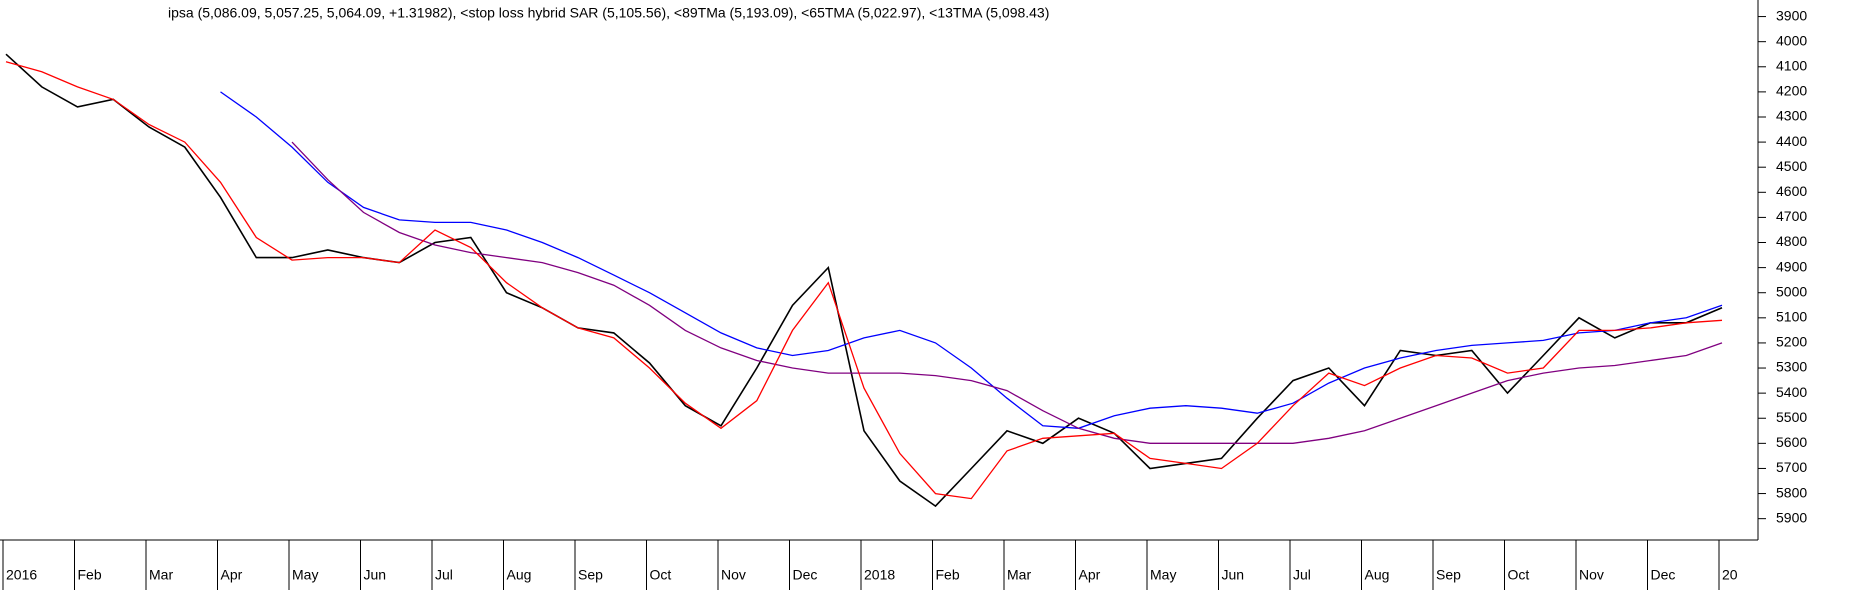  I want to click on x-tick-label: 2018, so click(879, 575).